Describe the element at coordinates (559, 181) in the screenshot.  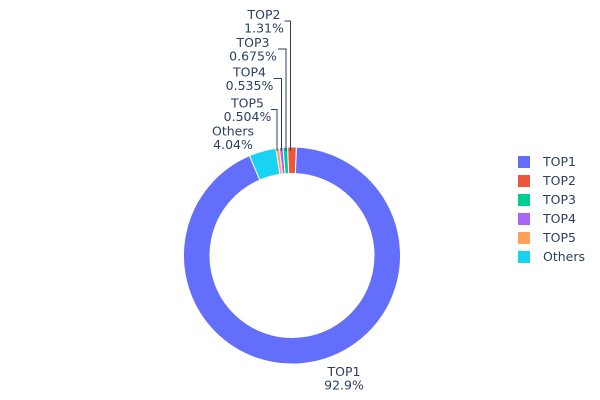
I see `legend-label: TOP2` at that location.